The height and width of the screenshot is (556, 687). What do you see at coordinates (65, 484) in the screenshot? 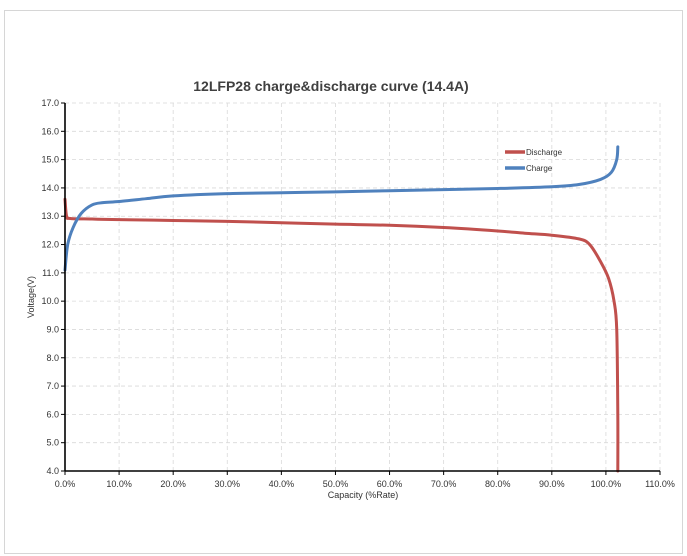
I see `x-tick-label: 0.0%` at bounding box center [65, 484].